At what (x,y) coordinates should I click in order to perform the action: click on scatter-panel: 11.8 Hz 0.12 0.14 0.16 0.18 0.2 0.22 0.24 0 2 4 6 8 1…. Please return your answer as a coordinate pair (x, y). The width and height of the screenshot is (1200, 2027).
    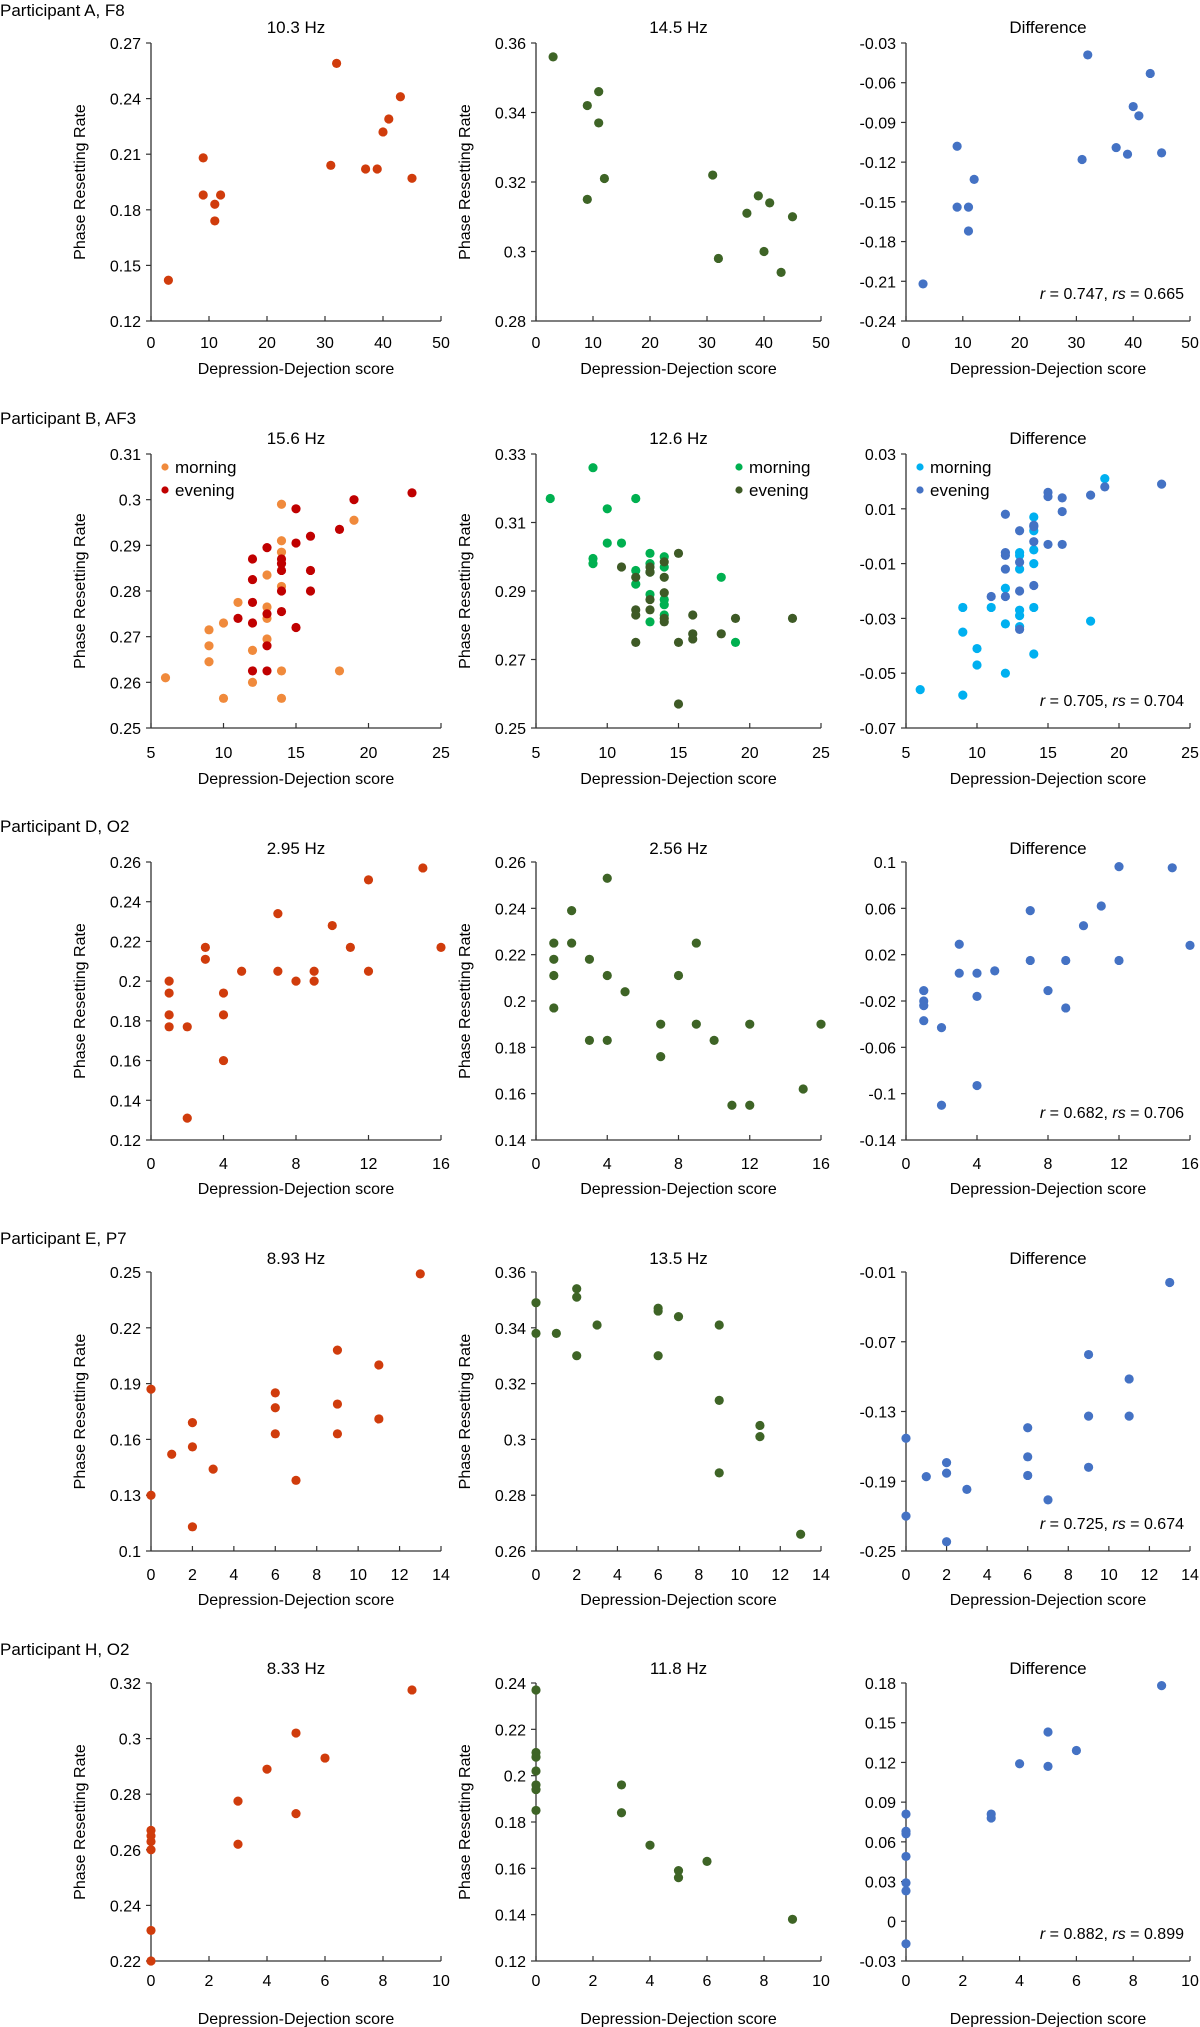
    Looking at the image, I should click on (643, 1843).